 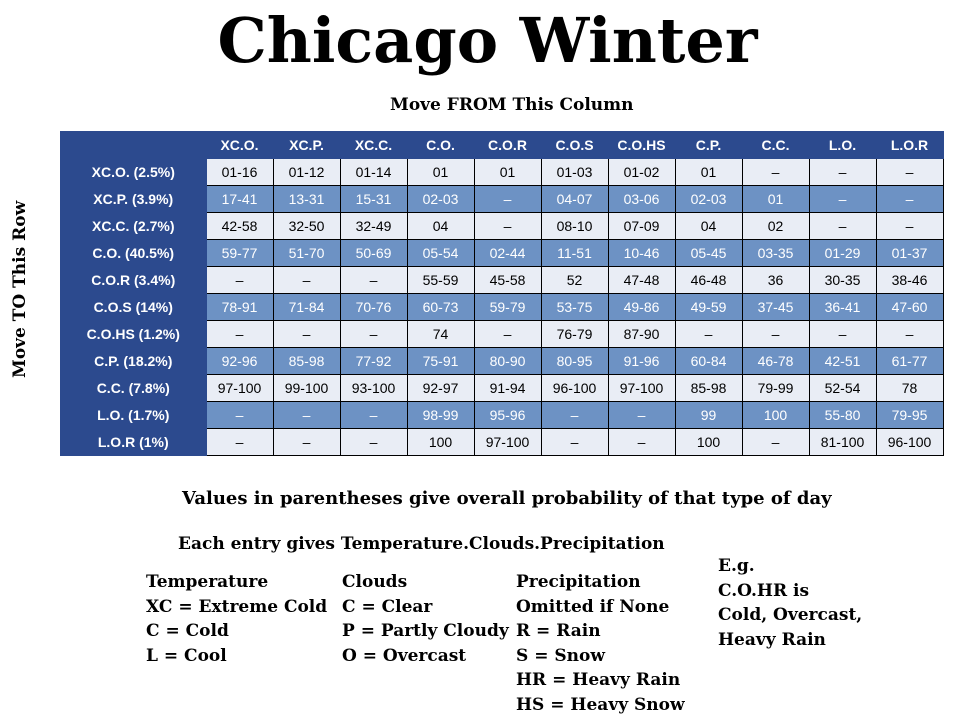 I want to click on table-cell: 01-14, so click(x=373, y=172).